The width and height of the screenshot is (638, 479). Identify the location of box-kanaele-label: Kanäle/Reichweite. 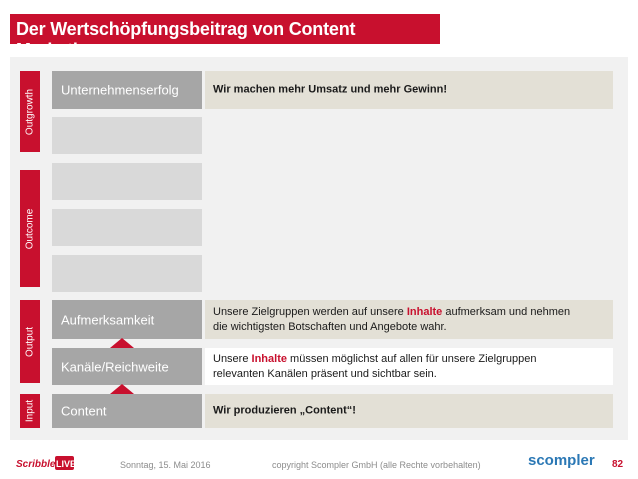
(115, 366).